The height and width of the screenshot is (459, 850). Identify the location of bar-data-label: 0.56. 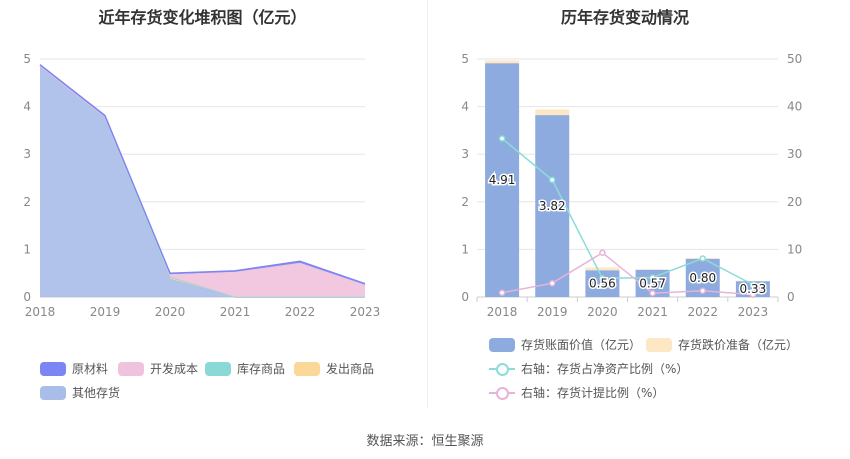
(602, 284).